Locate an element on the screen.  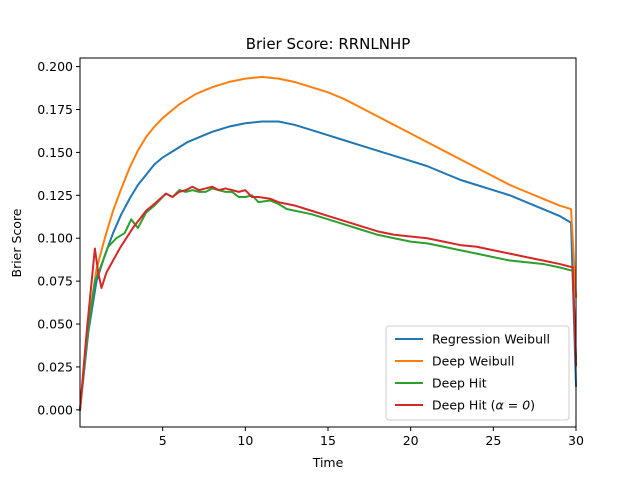
x-tick-label: 10 is located at coordinates (245, 440).